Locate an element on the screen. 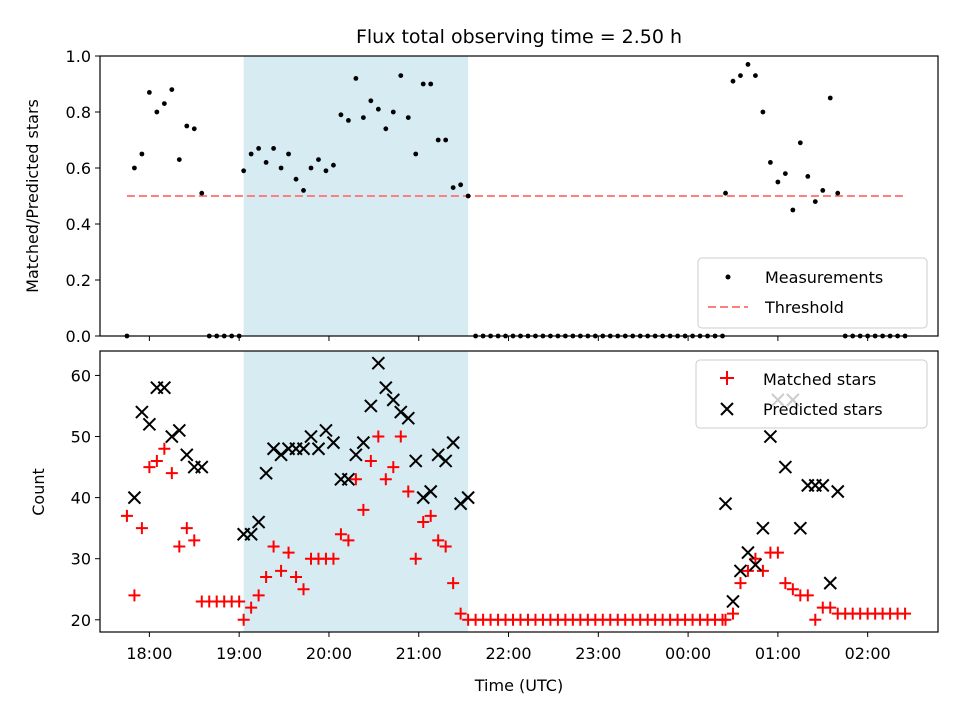  top-x-ticks is located at coordinates (508, 338).